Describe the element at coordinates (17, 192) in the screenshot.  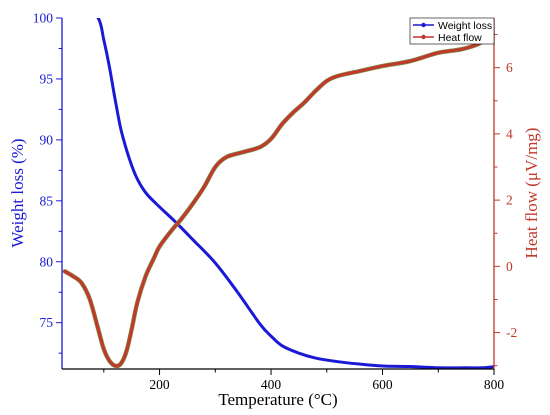
I see `left-axis-label: Weight loss (%)` at that location.